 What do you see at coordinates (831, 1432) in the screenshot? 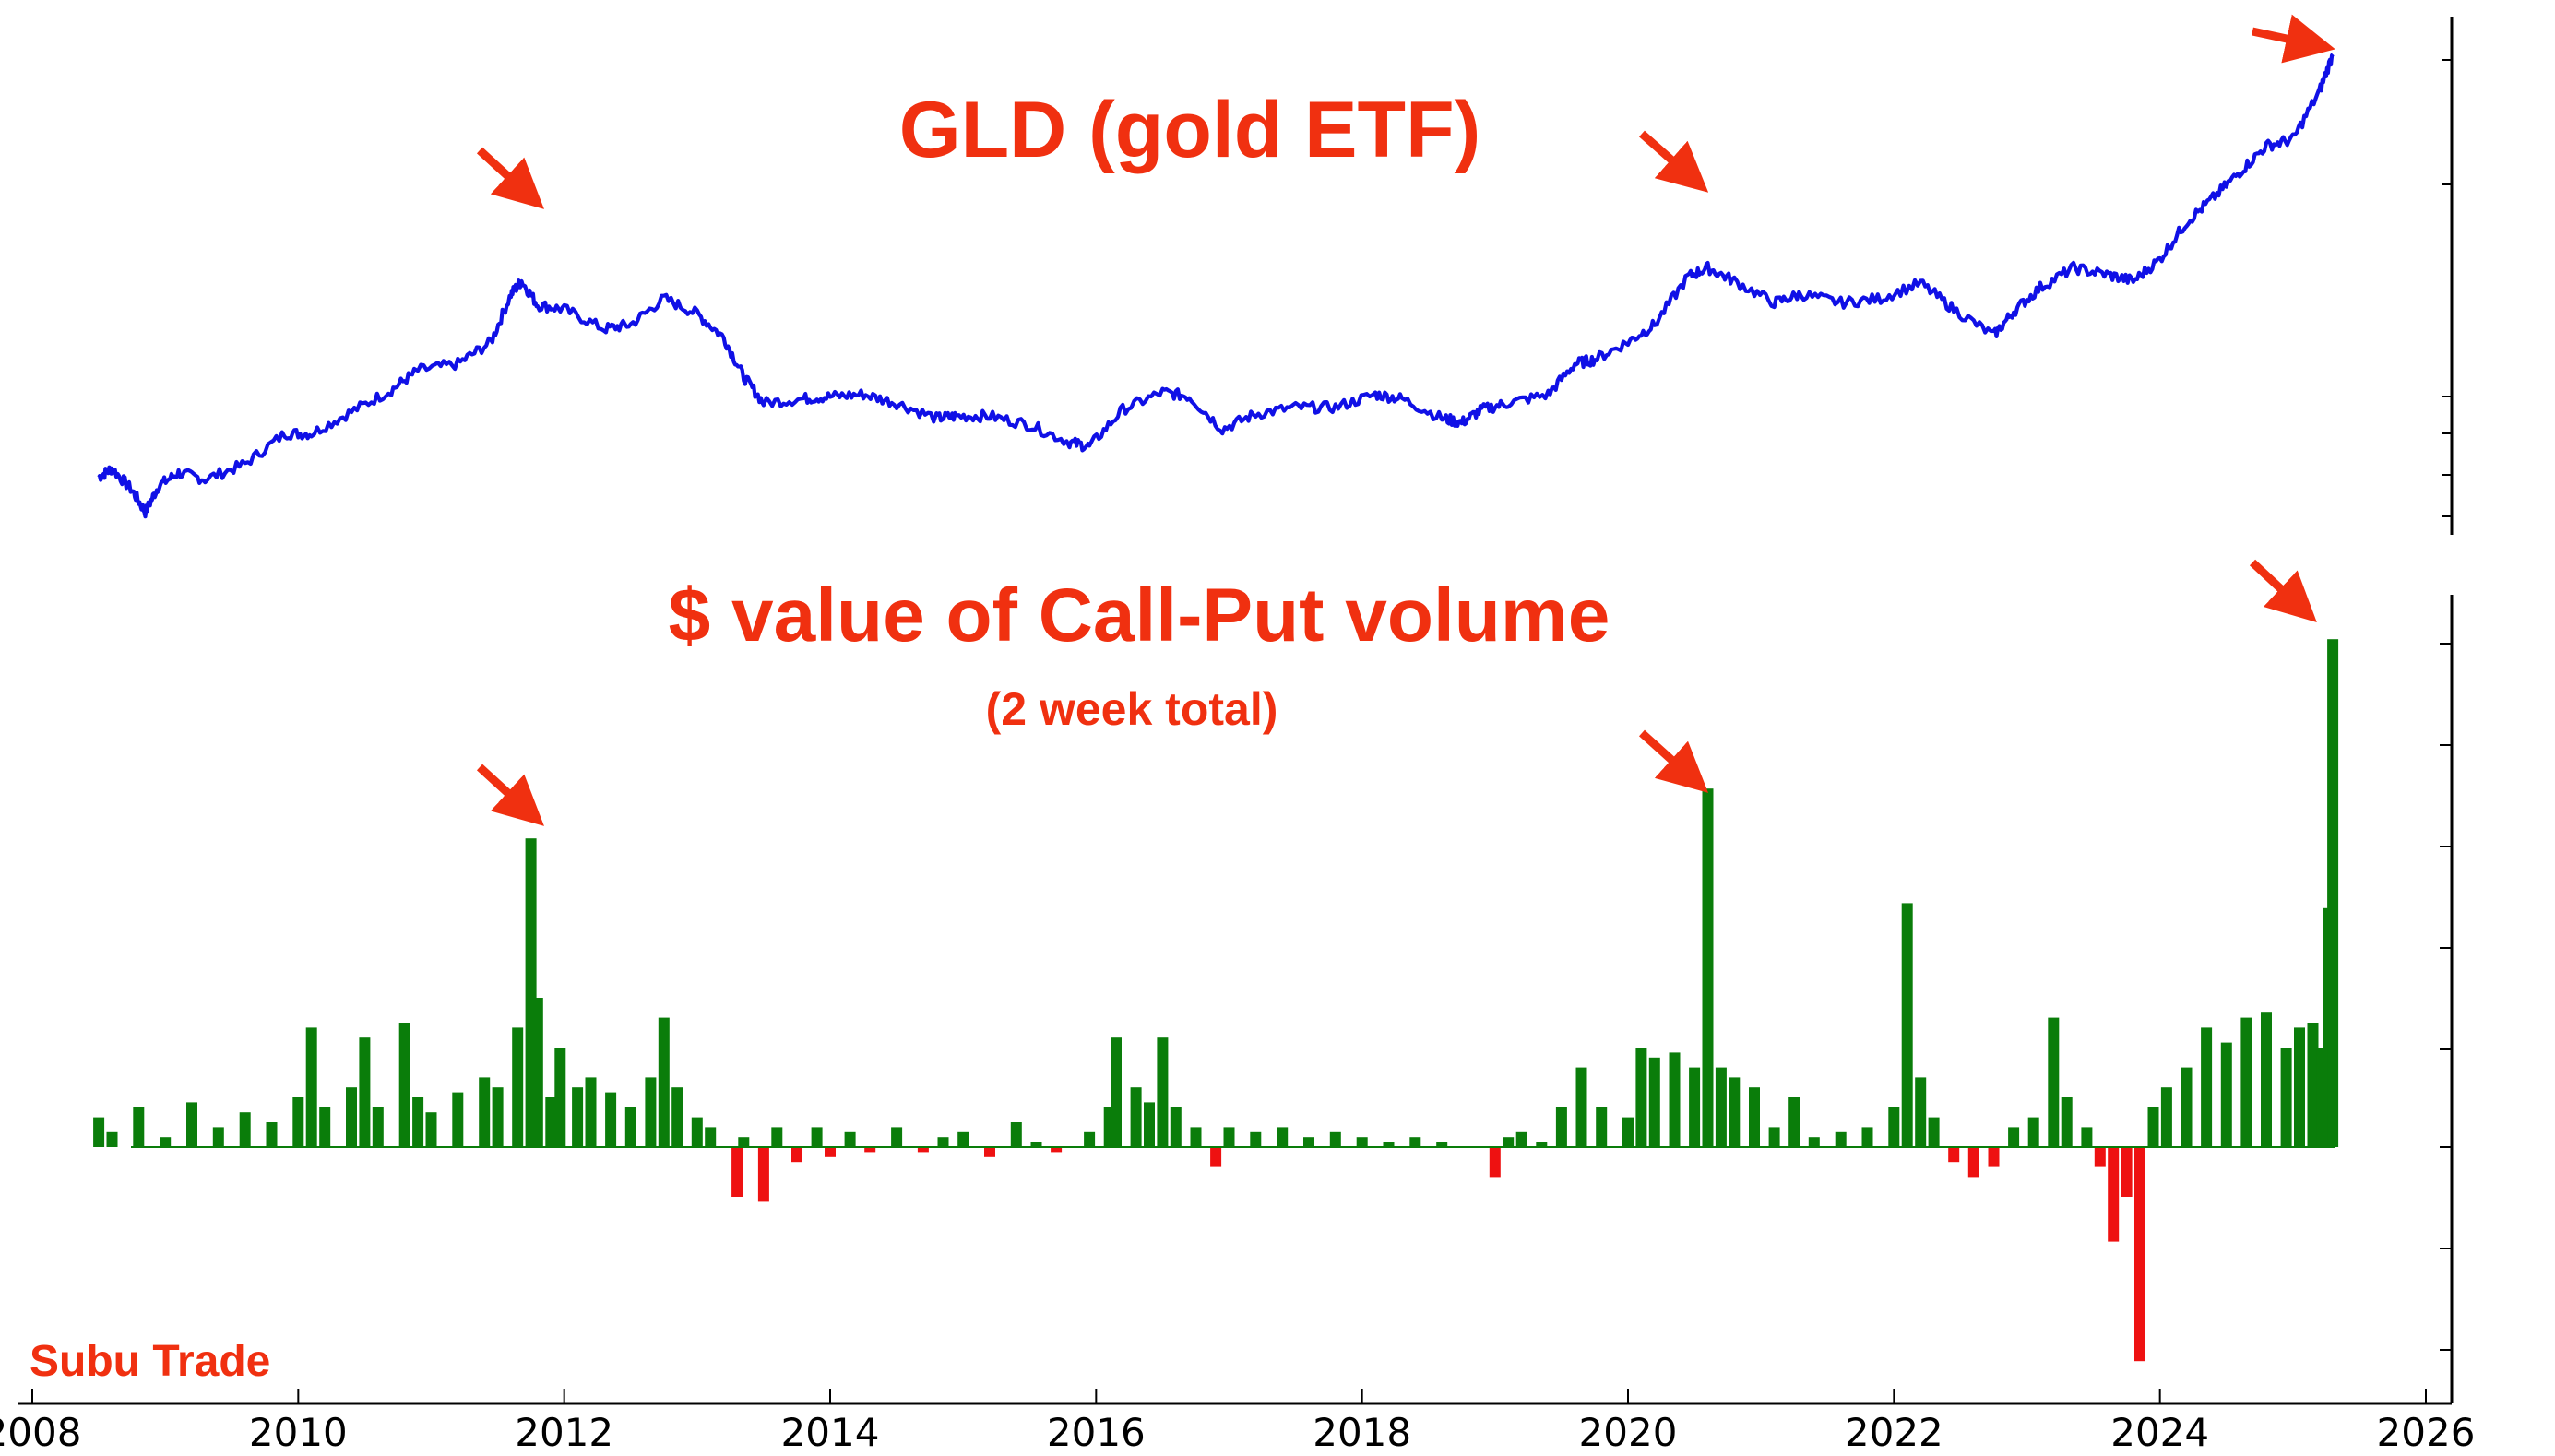
I see `x-tick-label: 2014` at bounding box center [831, 1432].